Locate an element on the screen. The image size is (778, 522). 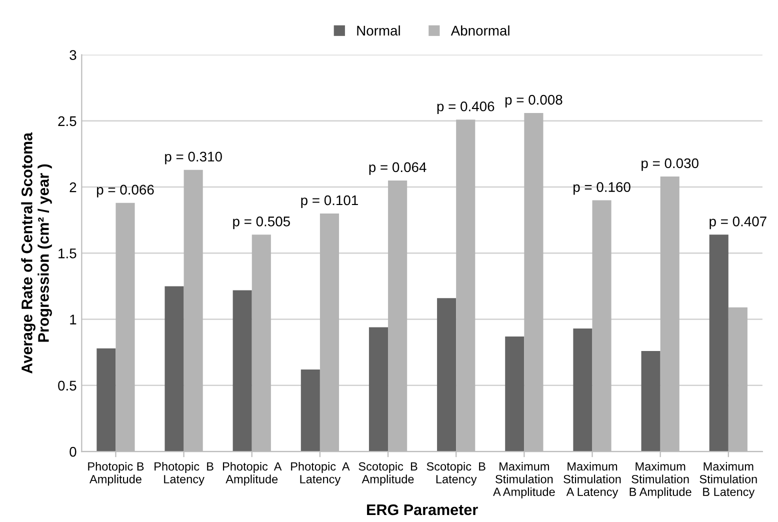
y-tick-label: 2.5 is located at coordinates (67, 121).